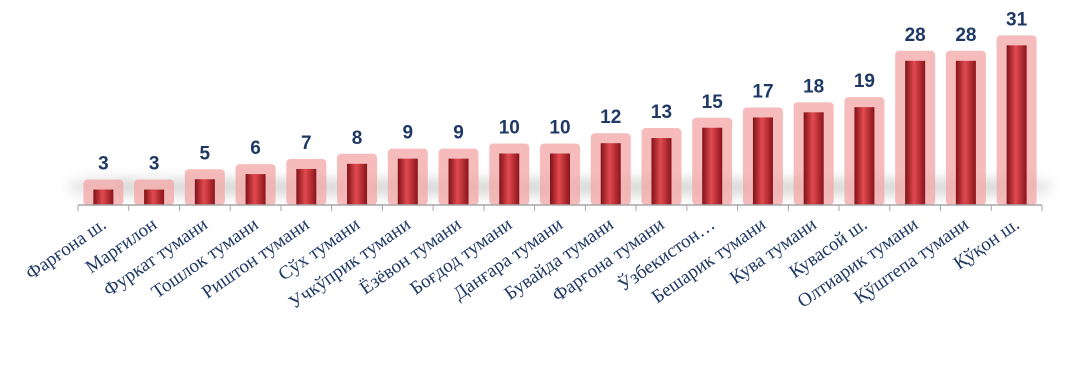 The image size is (1067, 376). I want to click on value-label: 7, so click(306, 143).